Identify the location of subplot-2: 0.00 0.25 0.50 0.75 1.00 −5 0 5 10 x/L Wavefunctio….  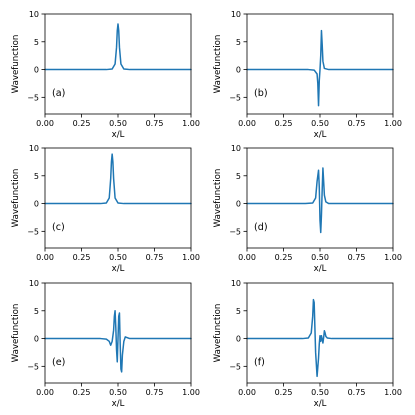
(307, 75).